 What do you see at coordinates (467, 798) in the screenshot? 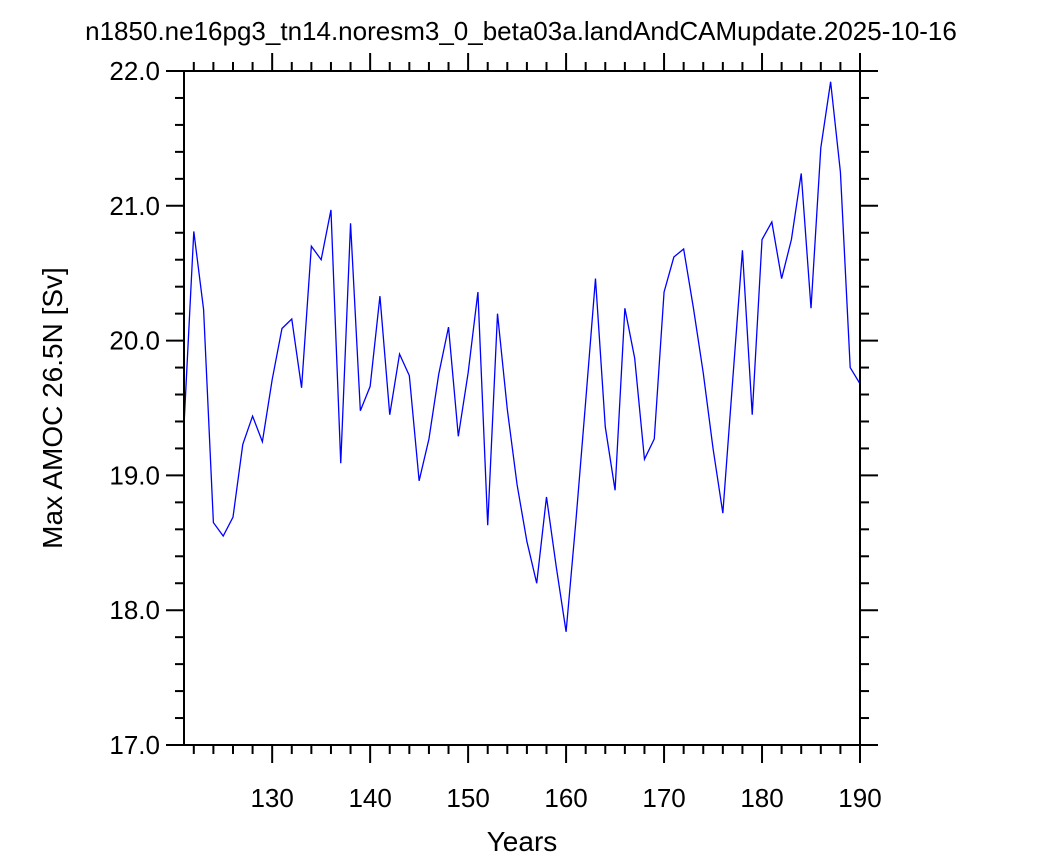
I see `x-tick-label: 150` at bounding box center [467, 798].